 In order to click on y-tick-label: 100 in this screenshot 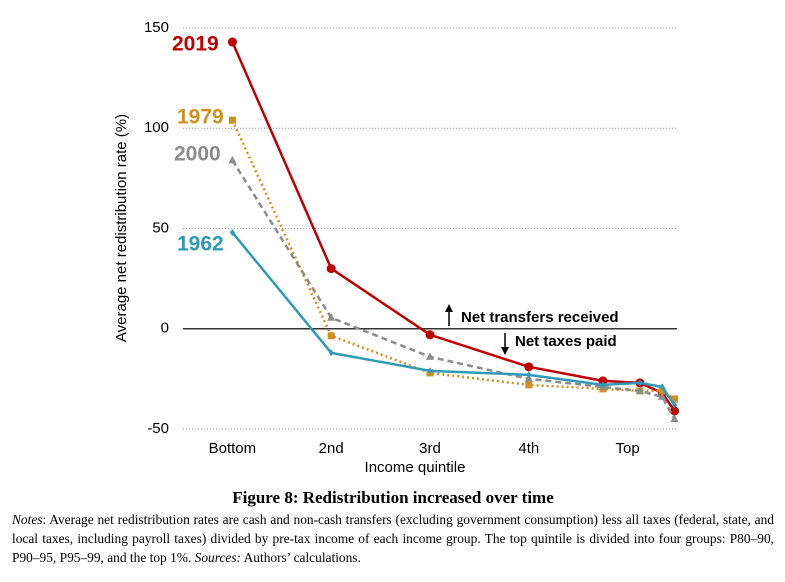, I will do `click(156, 127)`.